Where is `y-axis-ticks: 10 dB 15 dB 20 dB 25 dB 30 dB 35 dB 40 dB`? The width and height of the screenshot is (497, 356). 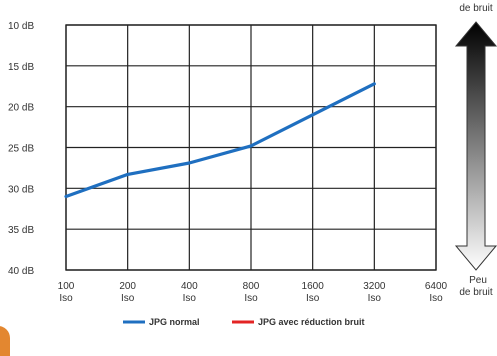
y-axis-ticks: 10 dB 15 dB 20 dB 25 dB 30 dB 35 dB 40 dB is located at coordinates (21, 149).